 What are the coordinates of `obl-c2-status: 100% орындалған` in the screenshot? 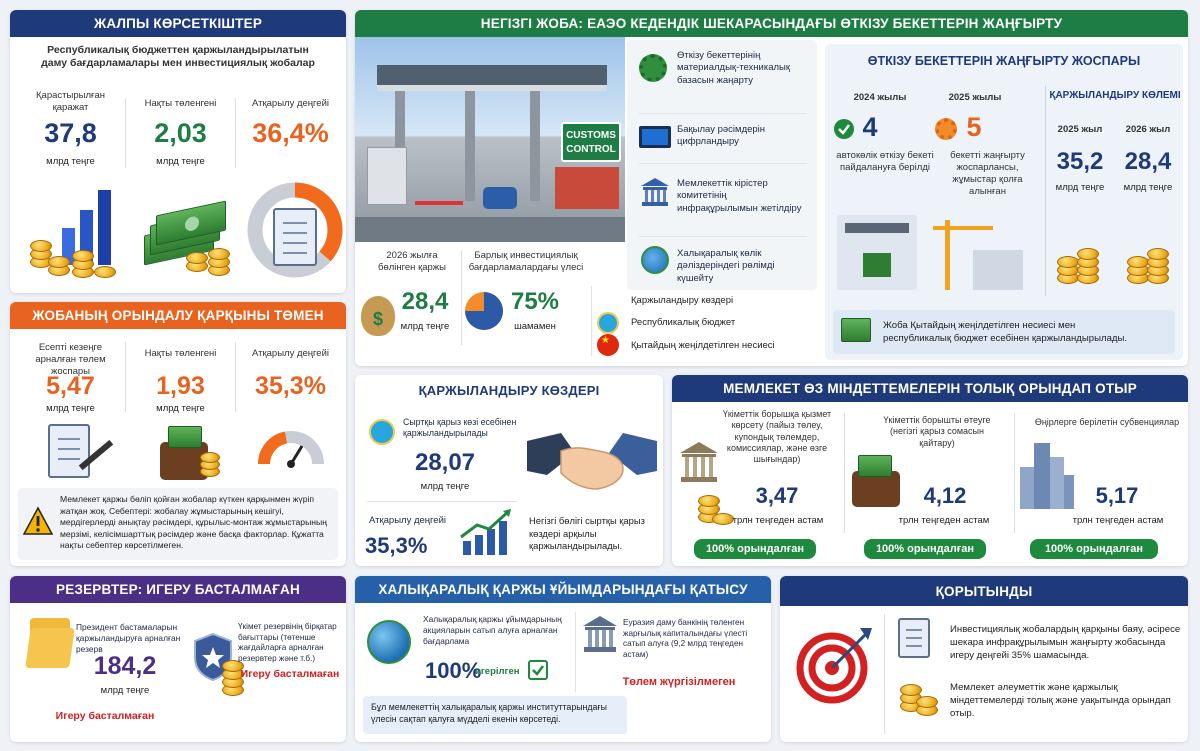 It's located at (925, 549).